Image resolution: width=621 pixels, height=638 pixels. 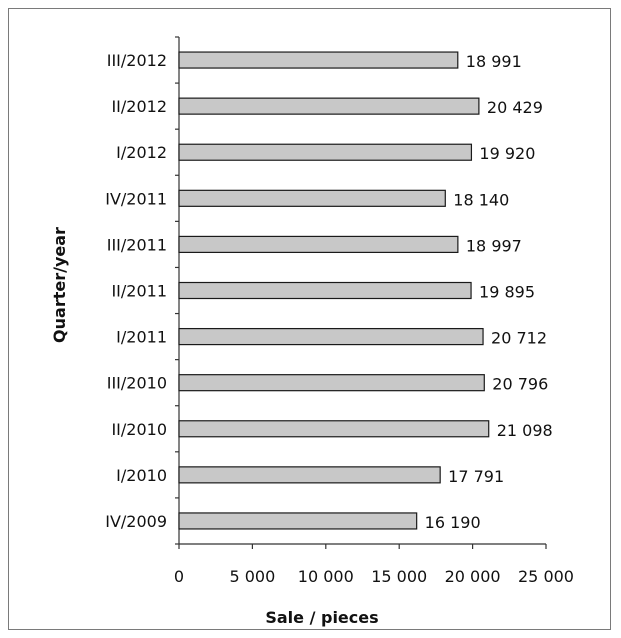 What do you see at coordinates (141, 475) in the screenshot?
I see `y-tick-label: I/2010` at bounding box center [141, 475].